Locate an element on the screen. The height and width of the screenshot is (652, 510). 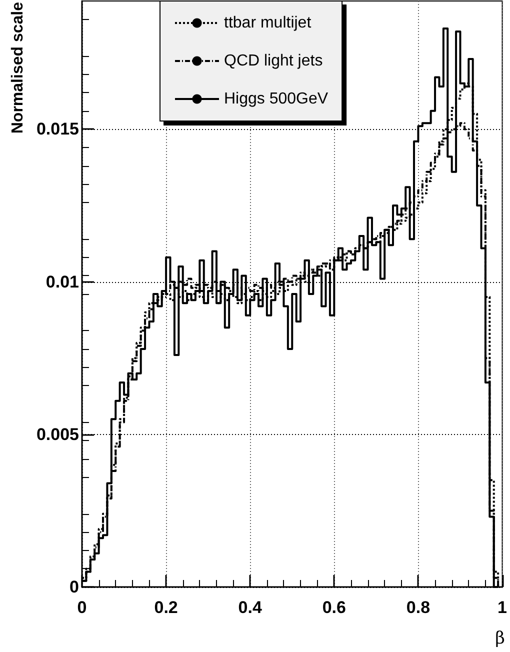
x-tick-label: 0.8 is located at coordinates (418, 607).